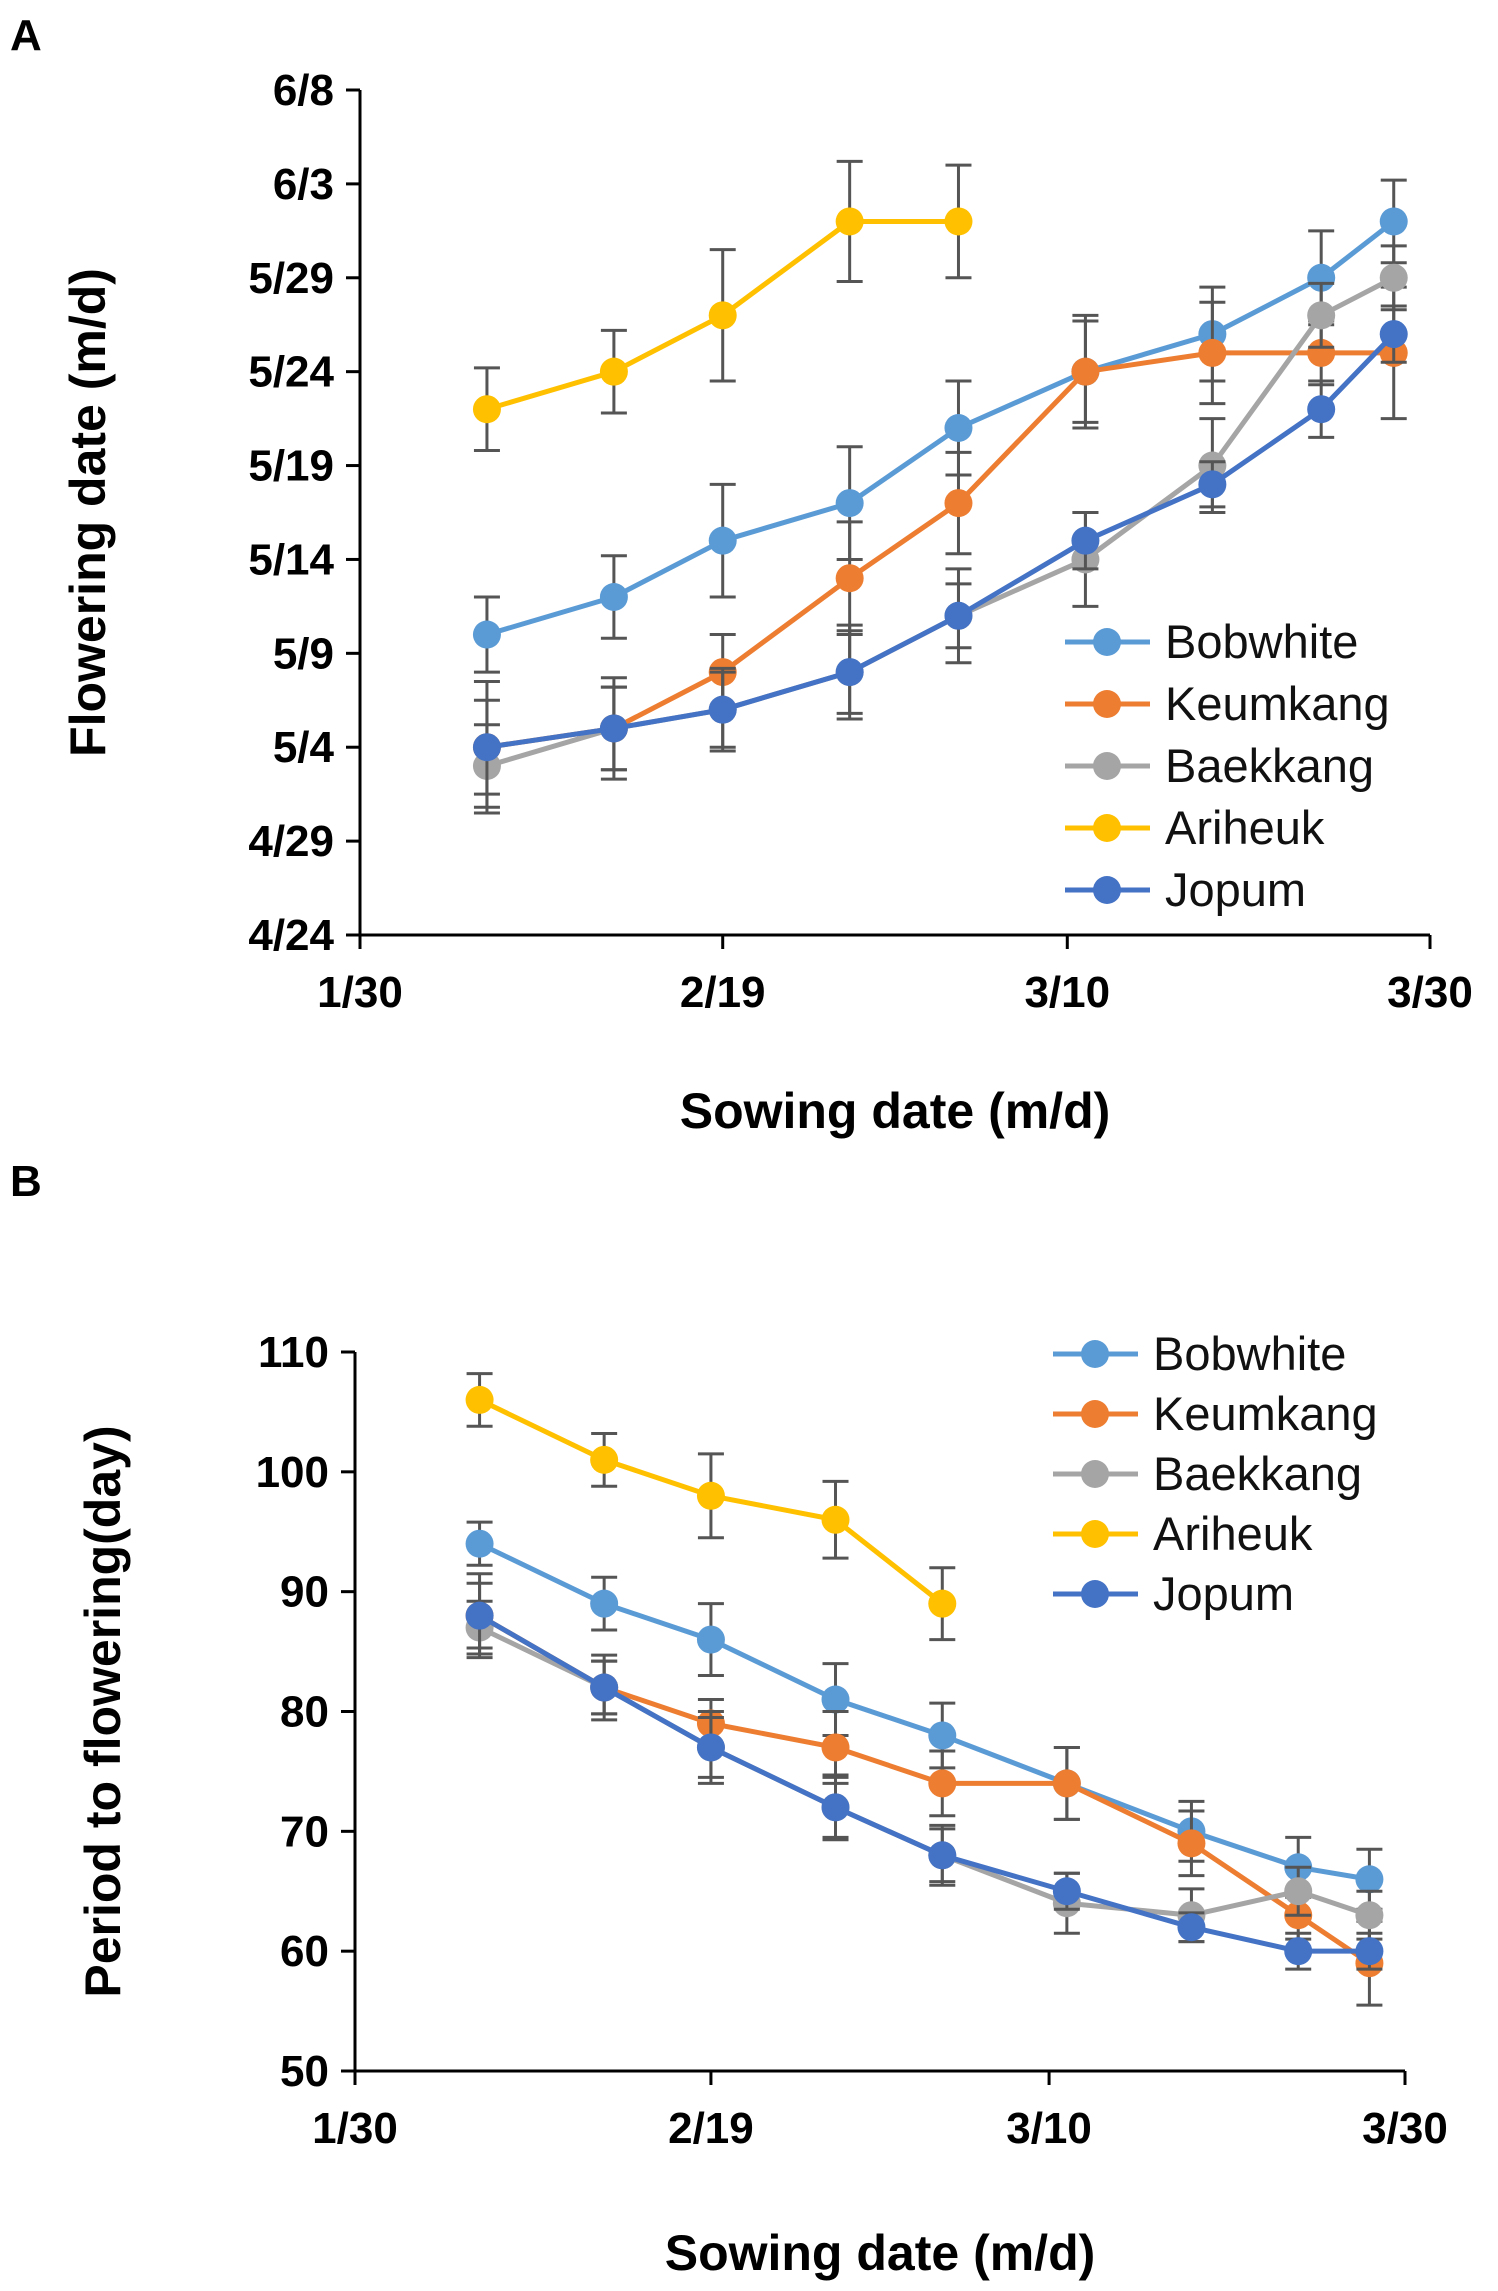 The height and width of the screenshot is (2291, 1498). Describe the element at coordinates (291, 559) in the screenshot. I see `y-tick-label: 5/14` at that location.